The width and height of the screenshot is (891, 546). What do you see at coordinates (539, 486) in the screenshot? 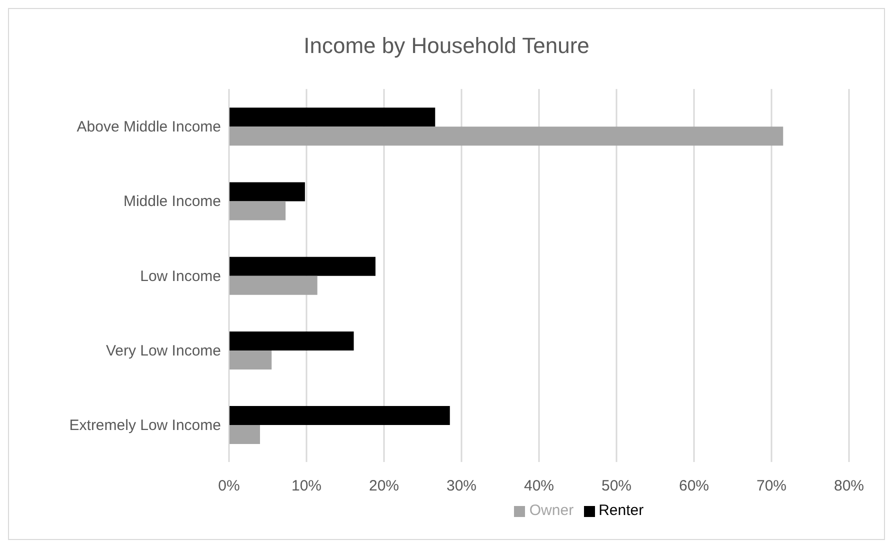
I see `x-tick-label: 40%` at bounding box center [539, 486].